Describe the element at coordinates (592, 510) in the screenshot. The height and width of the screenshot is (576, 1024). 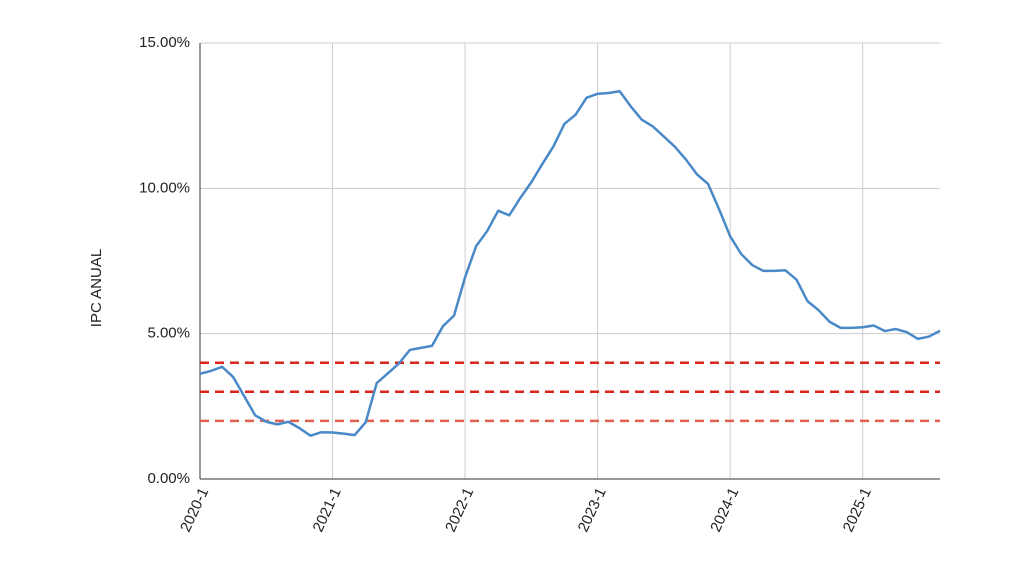
I see `x-tick-label: 2023-1` at that location.